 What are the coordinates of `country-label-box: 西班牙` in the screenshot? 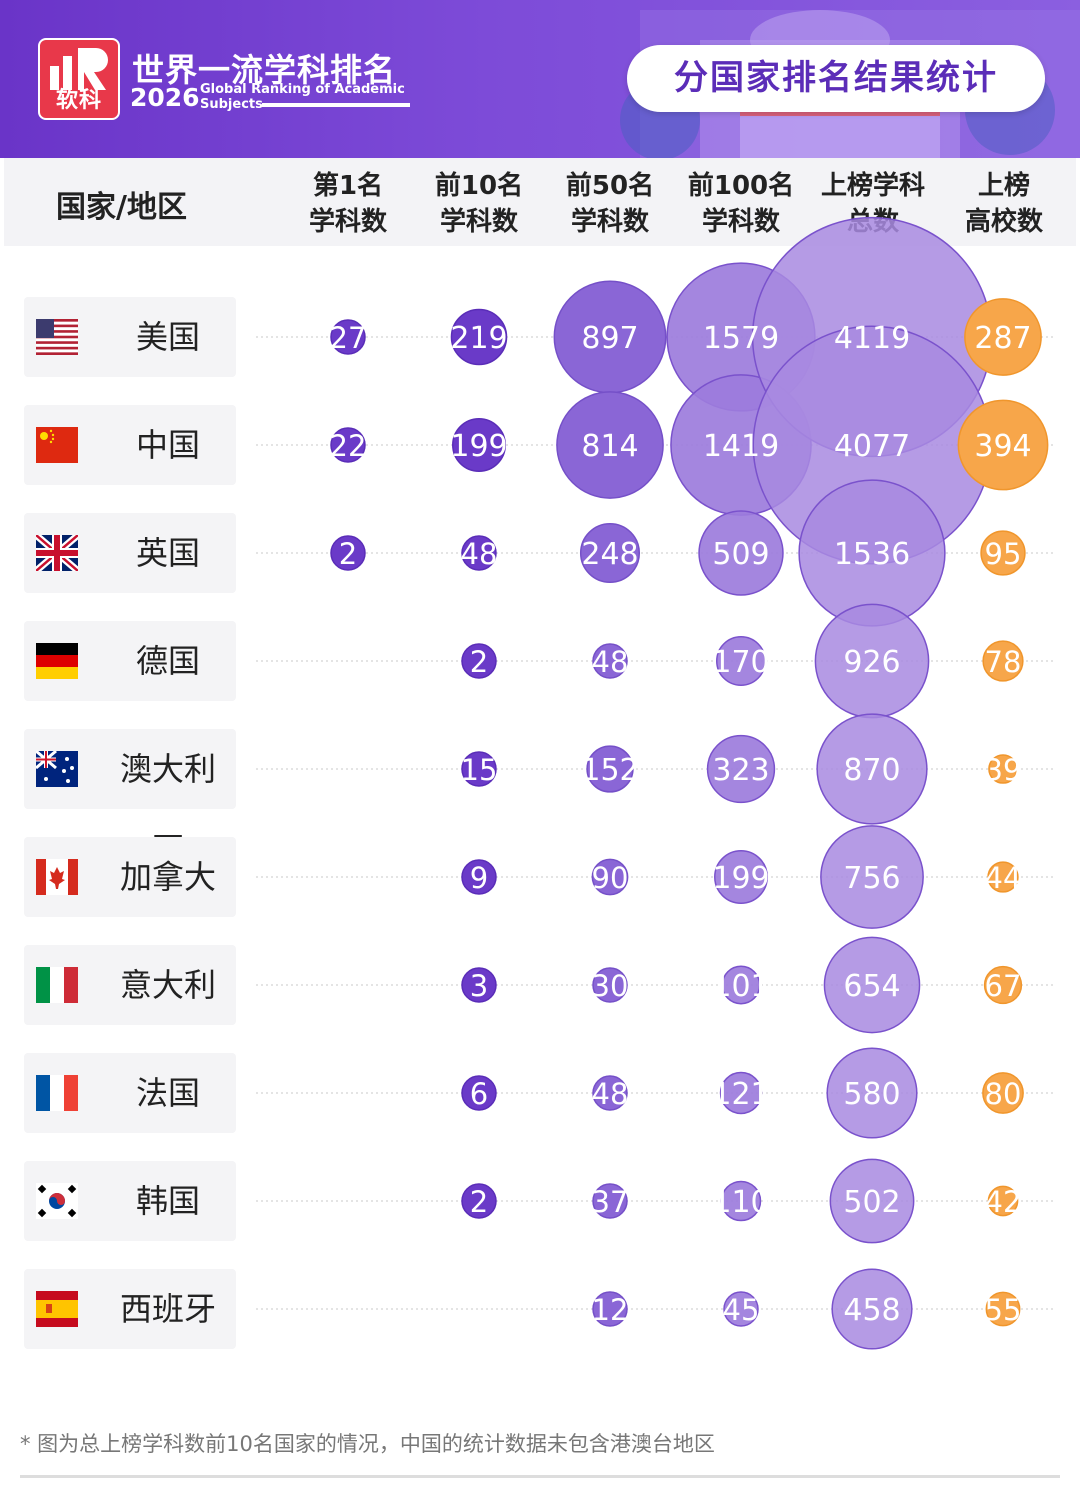 It's located at (130, 1309).